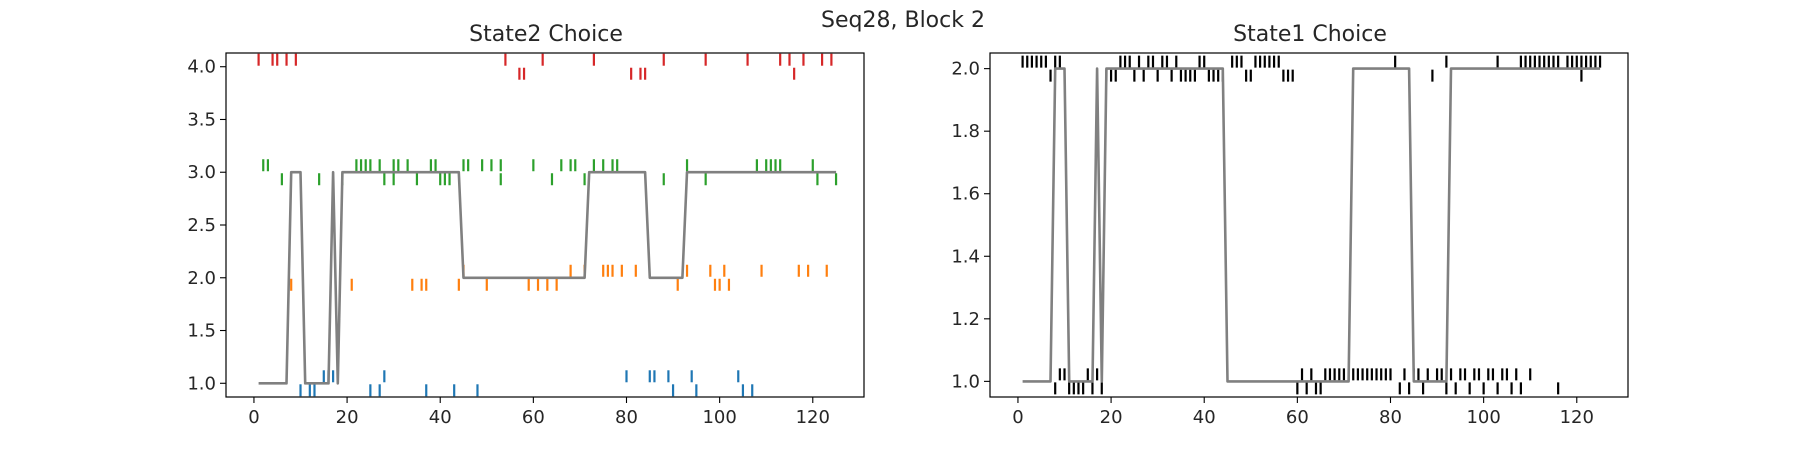 This screenshot has width=1800, height=450. Describe the element at coordinates (965, 194) in the screenshot. I see `y-tick-label: 1.6` at that location.